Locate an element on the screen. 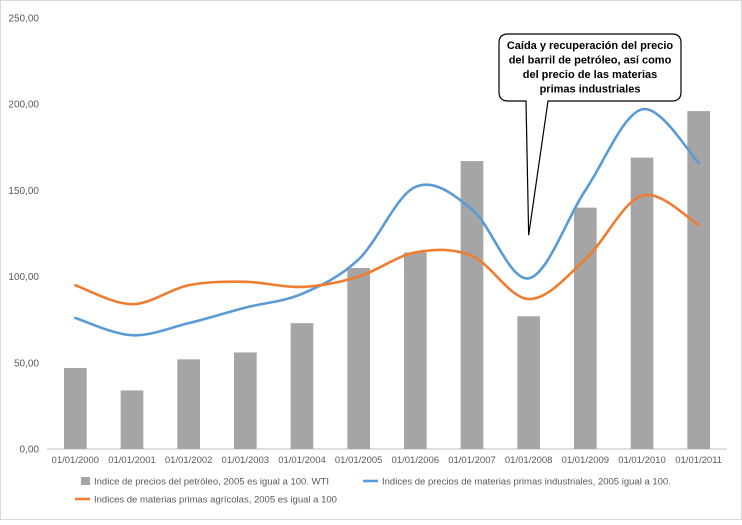  callout-text-line: del barril de petróleo, así como is located at coordinates (590, 61).